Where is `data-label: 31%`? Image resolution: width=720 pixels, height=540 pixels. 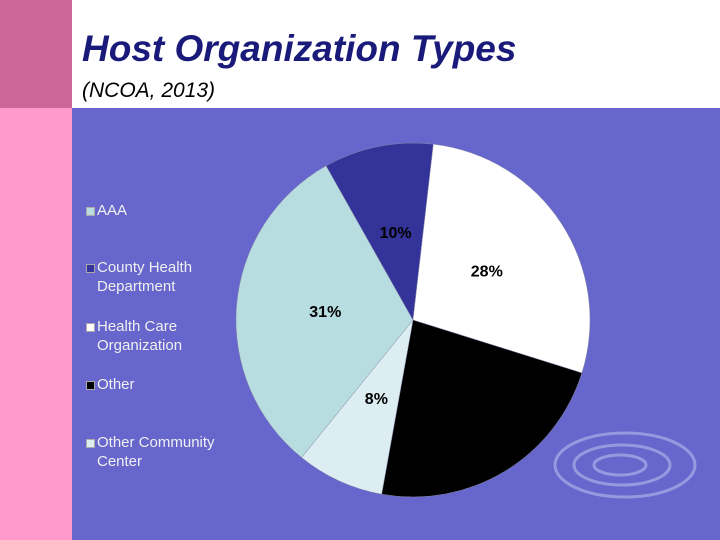 data-label: 31% is located at coordinates (325, 312).